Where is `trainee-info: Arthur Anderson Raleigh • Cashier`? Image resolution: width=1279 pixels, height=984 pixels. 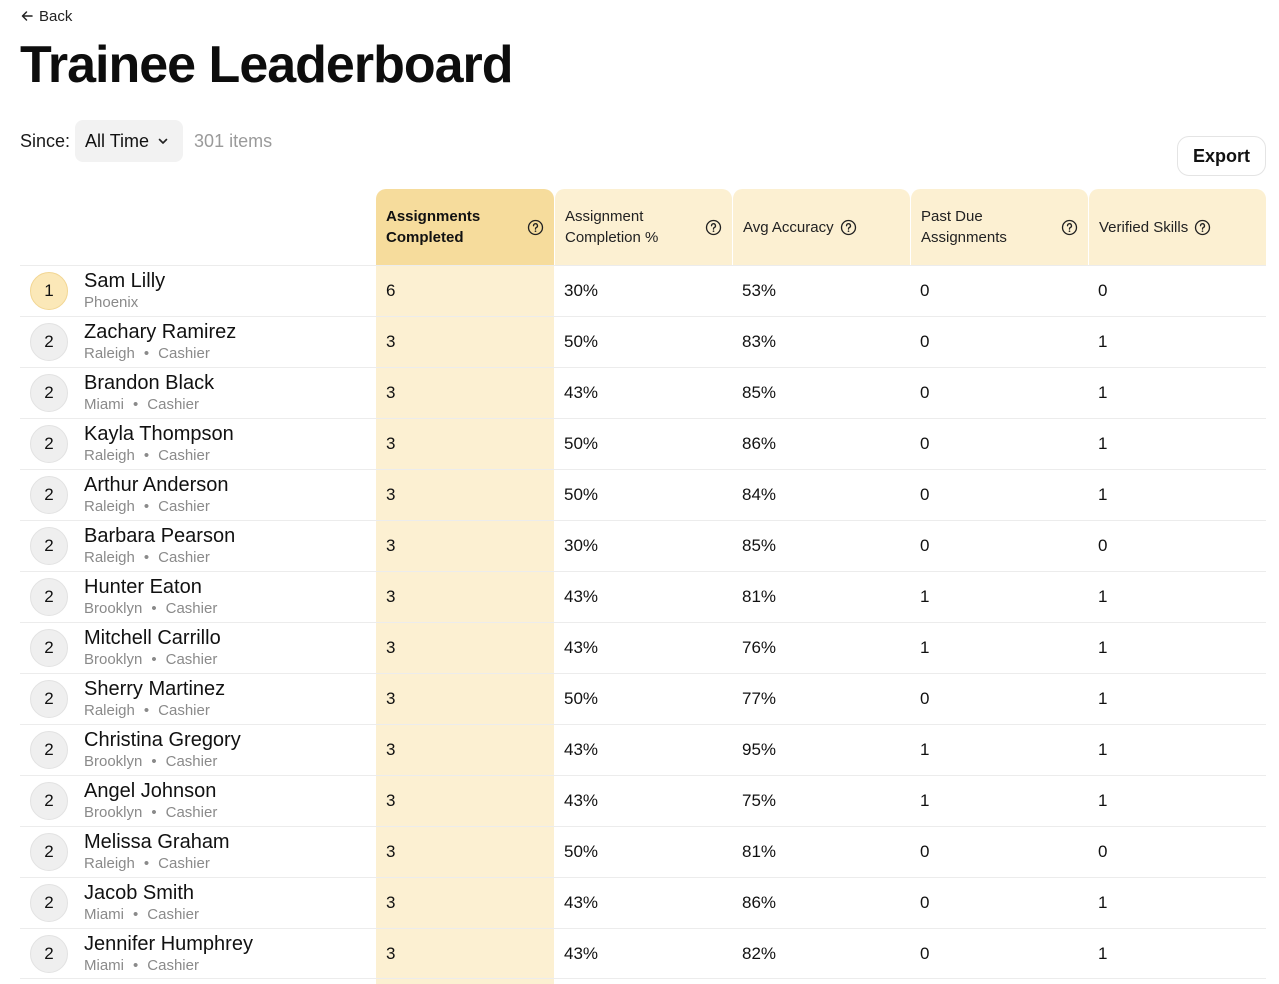 trainee-info: Arthur Anderson Raleigh • Cashier is located at coordinates (156, 495).